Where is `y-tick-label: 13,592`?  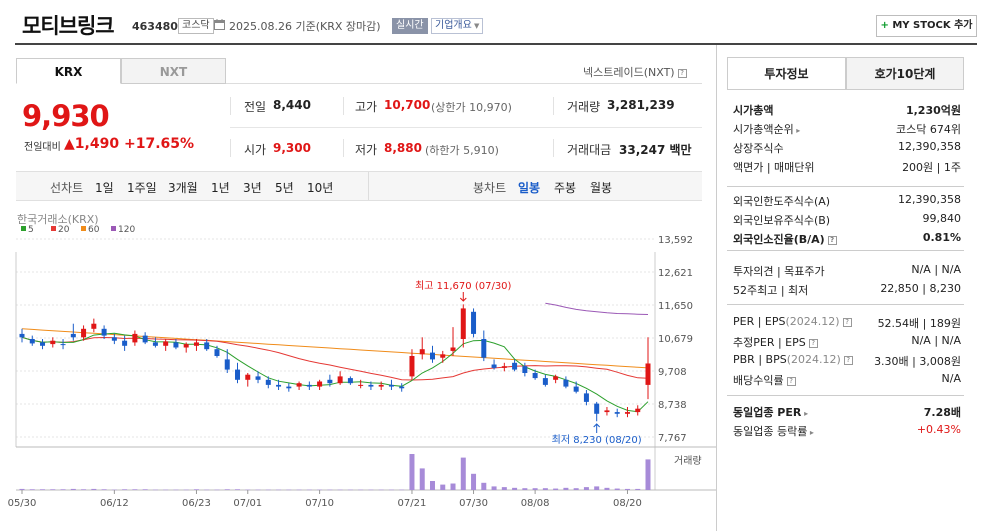 y-tick-label: 13,592 is located at coordinates (675, 240).